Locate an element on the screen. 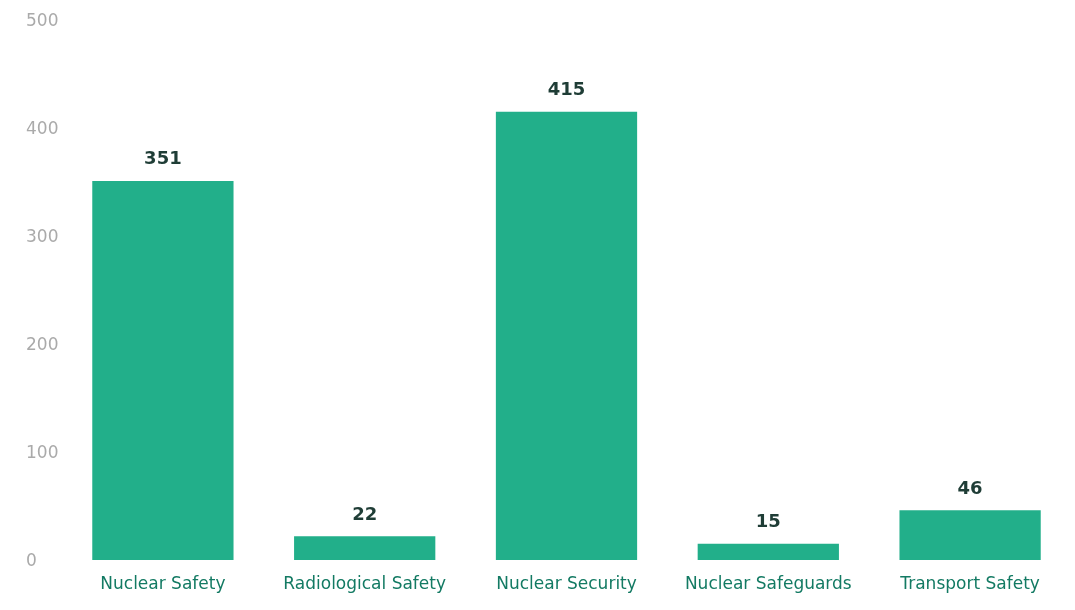 The width and height of the screenshot is (1075, 610). y-tick-label: 100 is located at coordinates (42, 452).